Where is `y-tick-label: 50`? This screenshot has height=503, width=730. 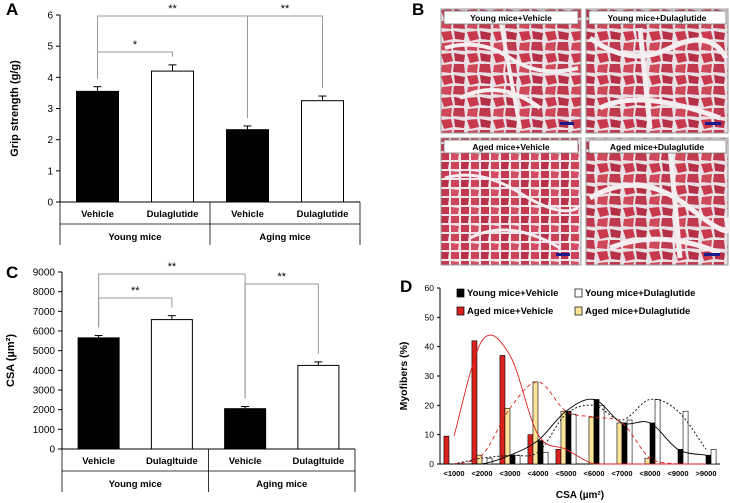
y-tick-label: 50 is located at coordinates (430, 317).